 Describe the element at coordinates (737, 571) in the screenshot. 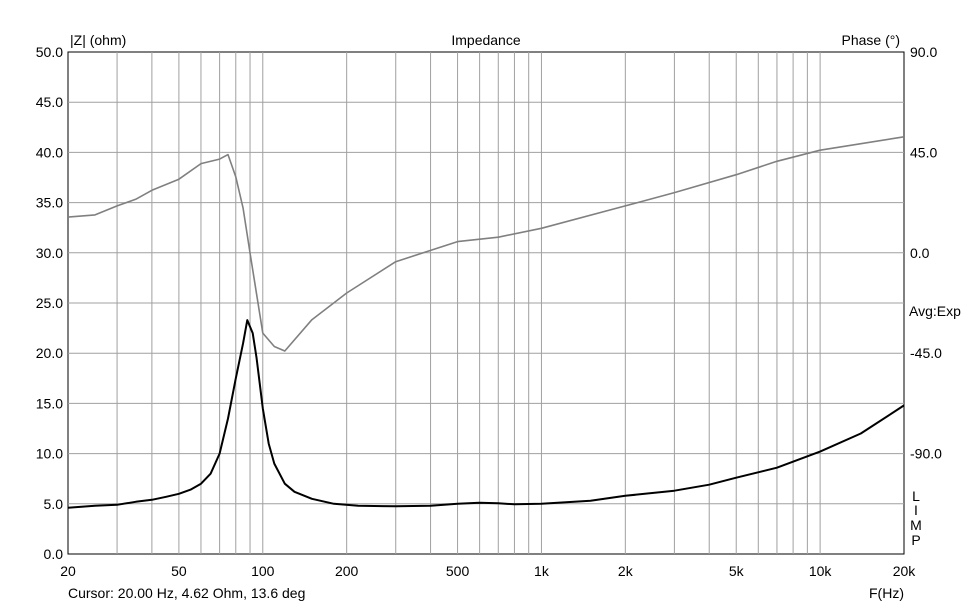

I see `x-tick-label: 5k` at that location.